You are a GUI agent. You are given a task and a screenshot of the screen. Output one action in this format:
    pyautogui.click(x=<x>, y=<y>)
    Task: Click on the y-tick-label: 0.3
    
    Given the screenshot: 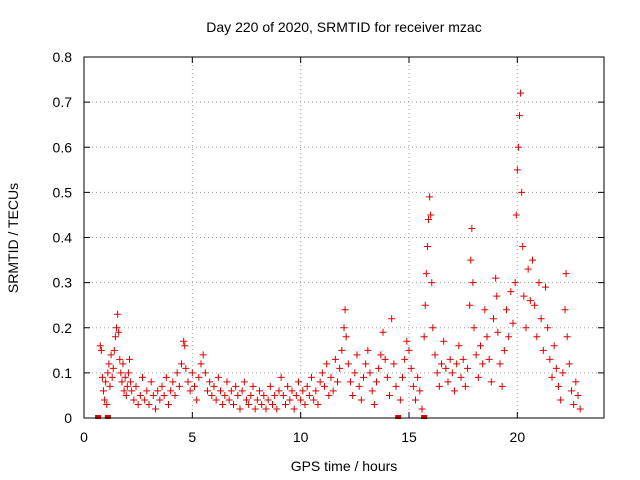 What is the action you would take?
    pyautogui.click(x=63, y=283)
    